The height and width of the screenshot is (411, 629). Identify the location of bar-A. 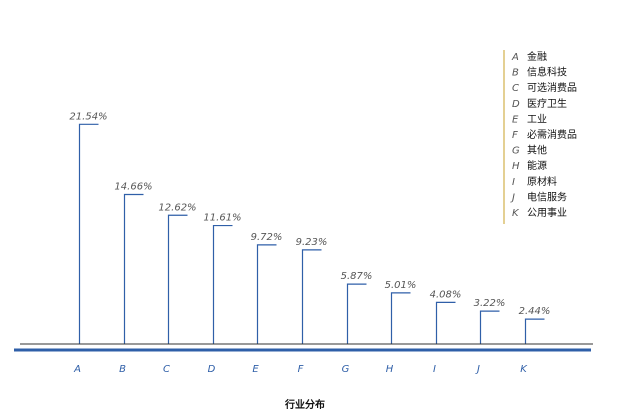
(88, 233).